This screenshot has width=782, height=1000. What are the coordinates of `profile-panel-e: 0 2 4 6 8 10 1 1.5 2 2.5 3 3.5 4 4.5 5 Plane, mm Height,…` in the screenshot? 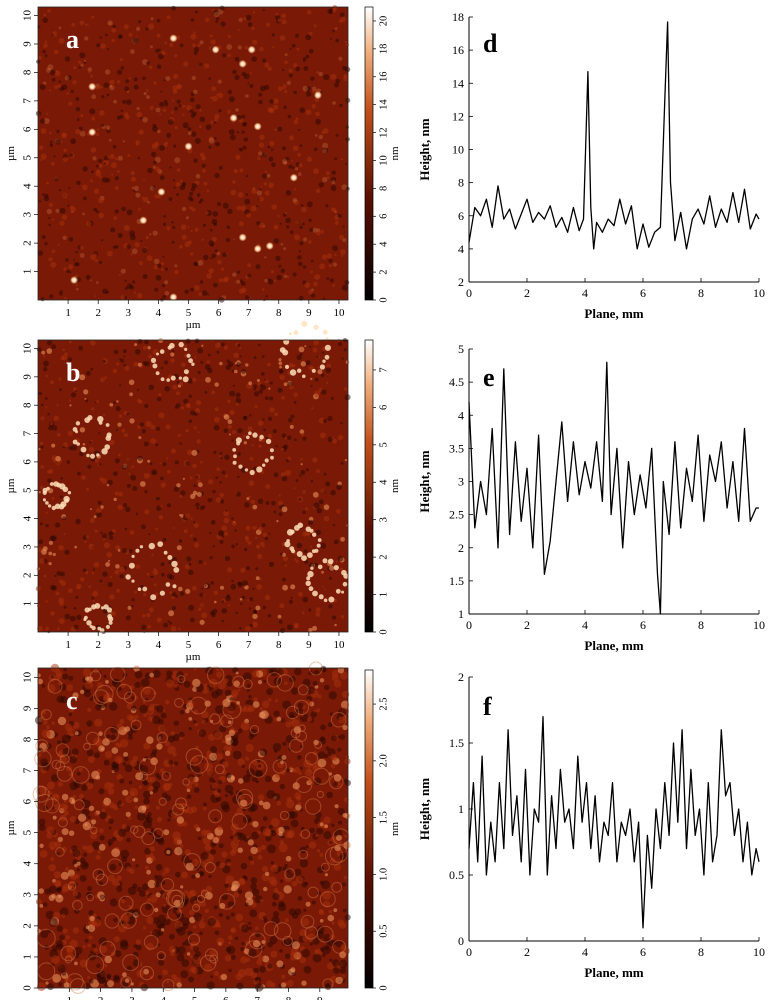 It's located at (591, 497).